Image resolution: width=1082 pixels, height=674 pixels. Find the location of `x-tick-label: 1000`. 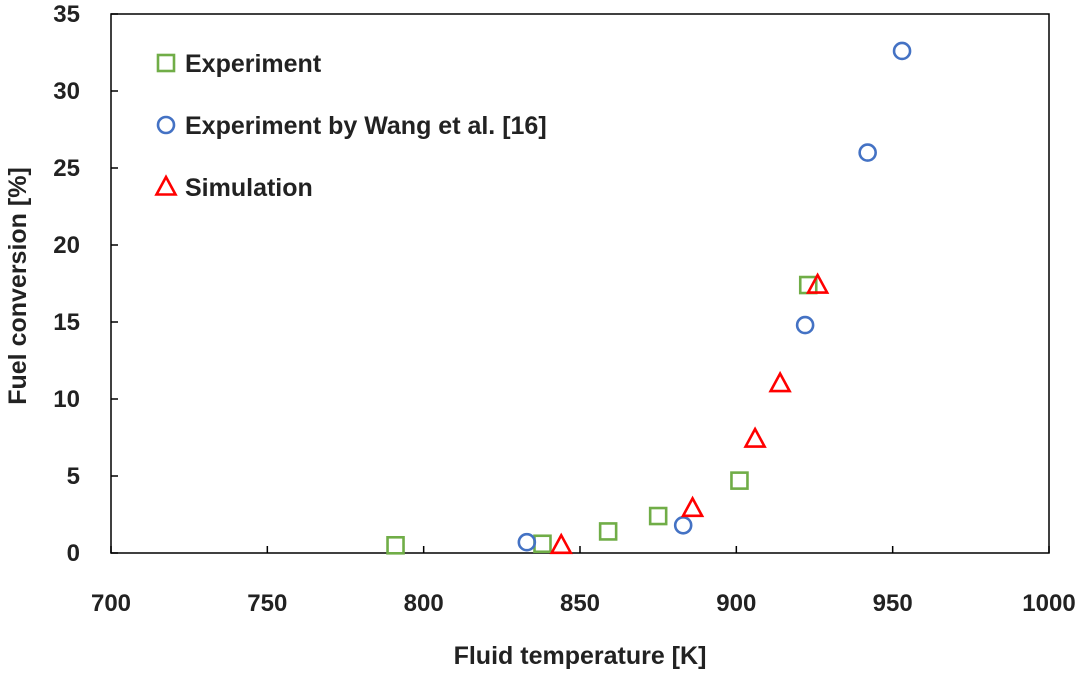

x-tick-label: 1000 is located at coordinates (1048, 603).